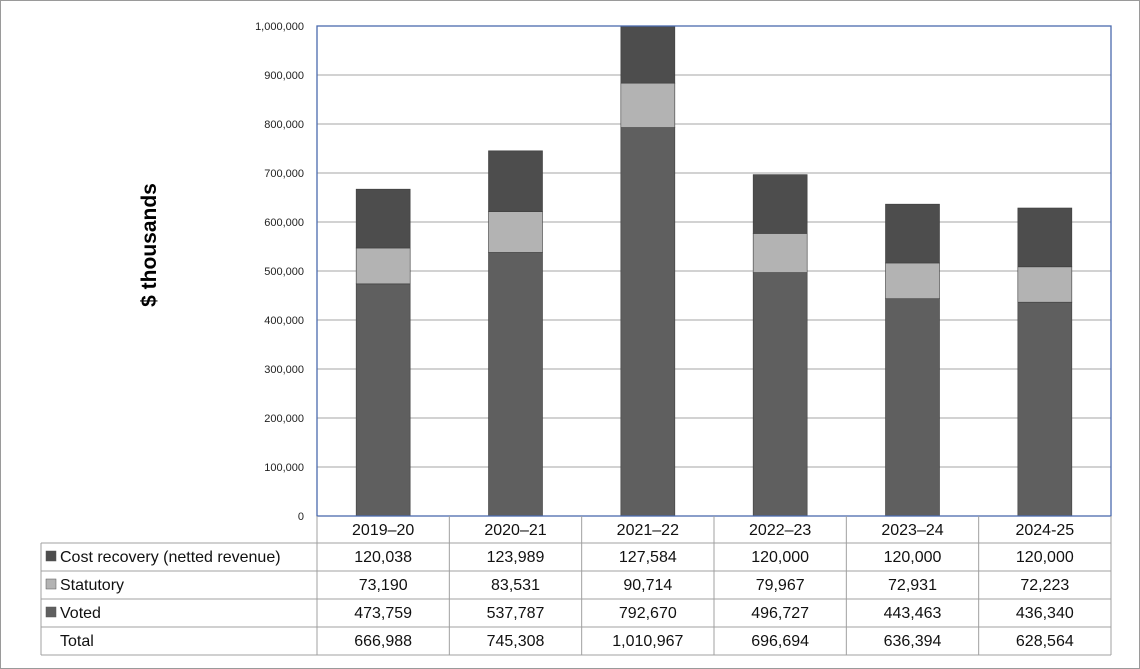 This screenshot has height=669, width=1140. I want to click on data-label: 79,967, so click(780, 585).